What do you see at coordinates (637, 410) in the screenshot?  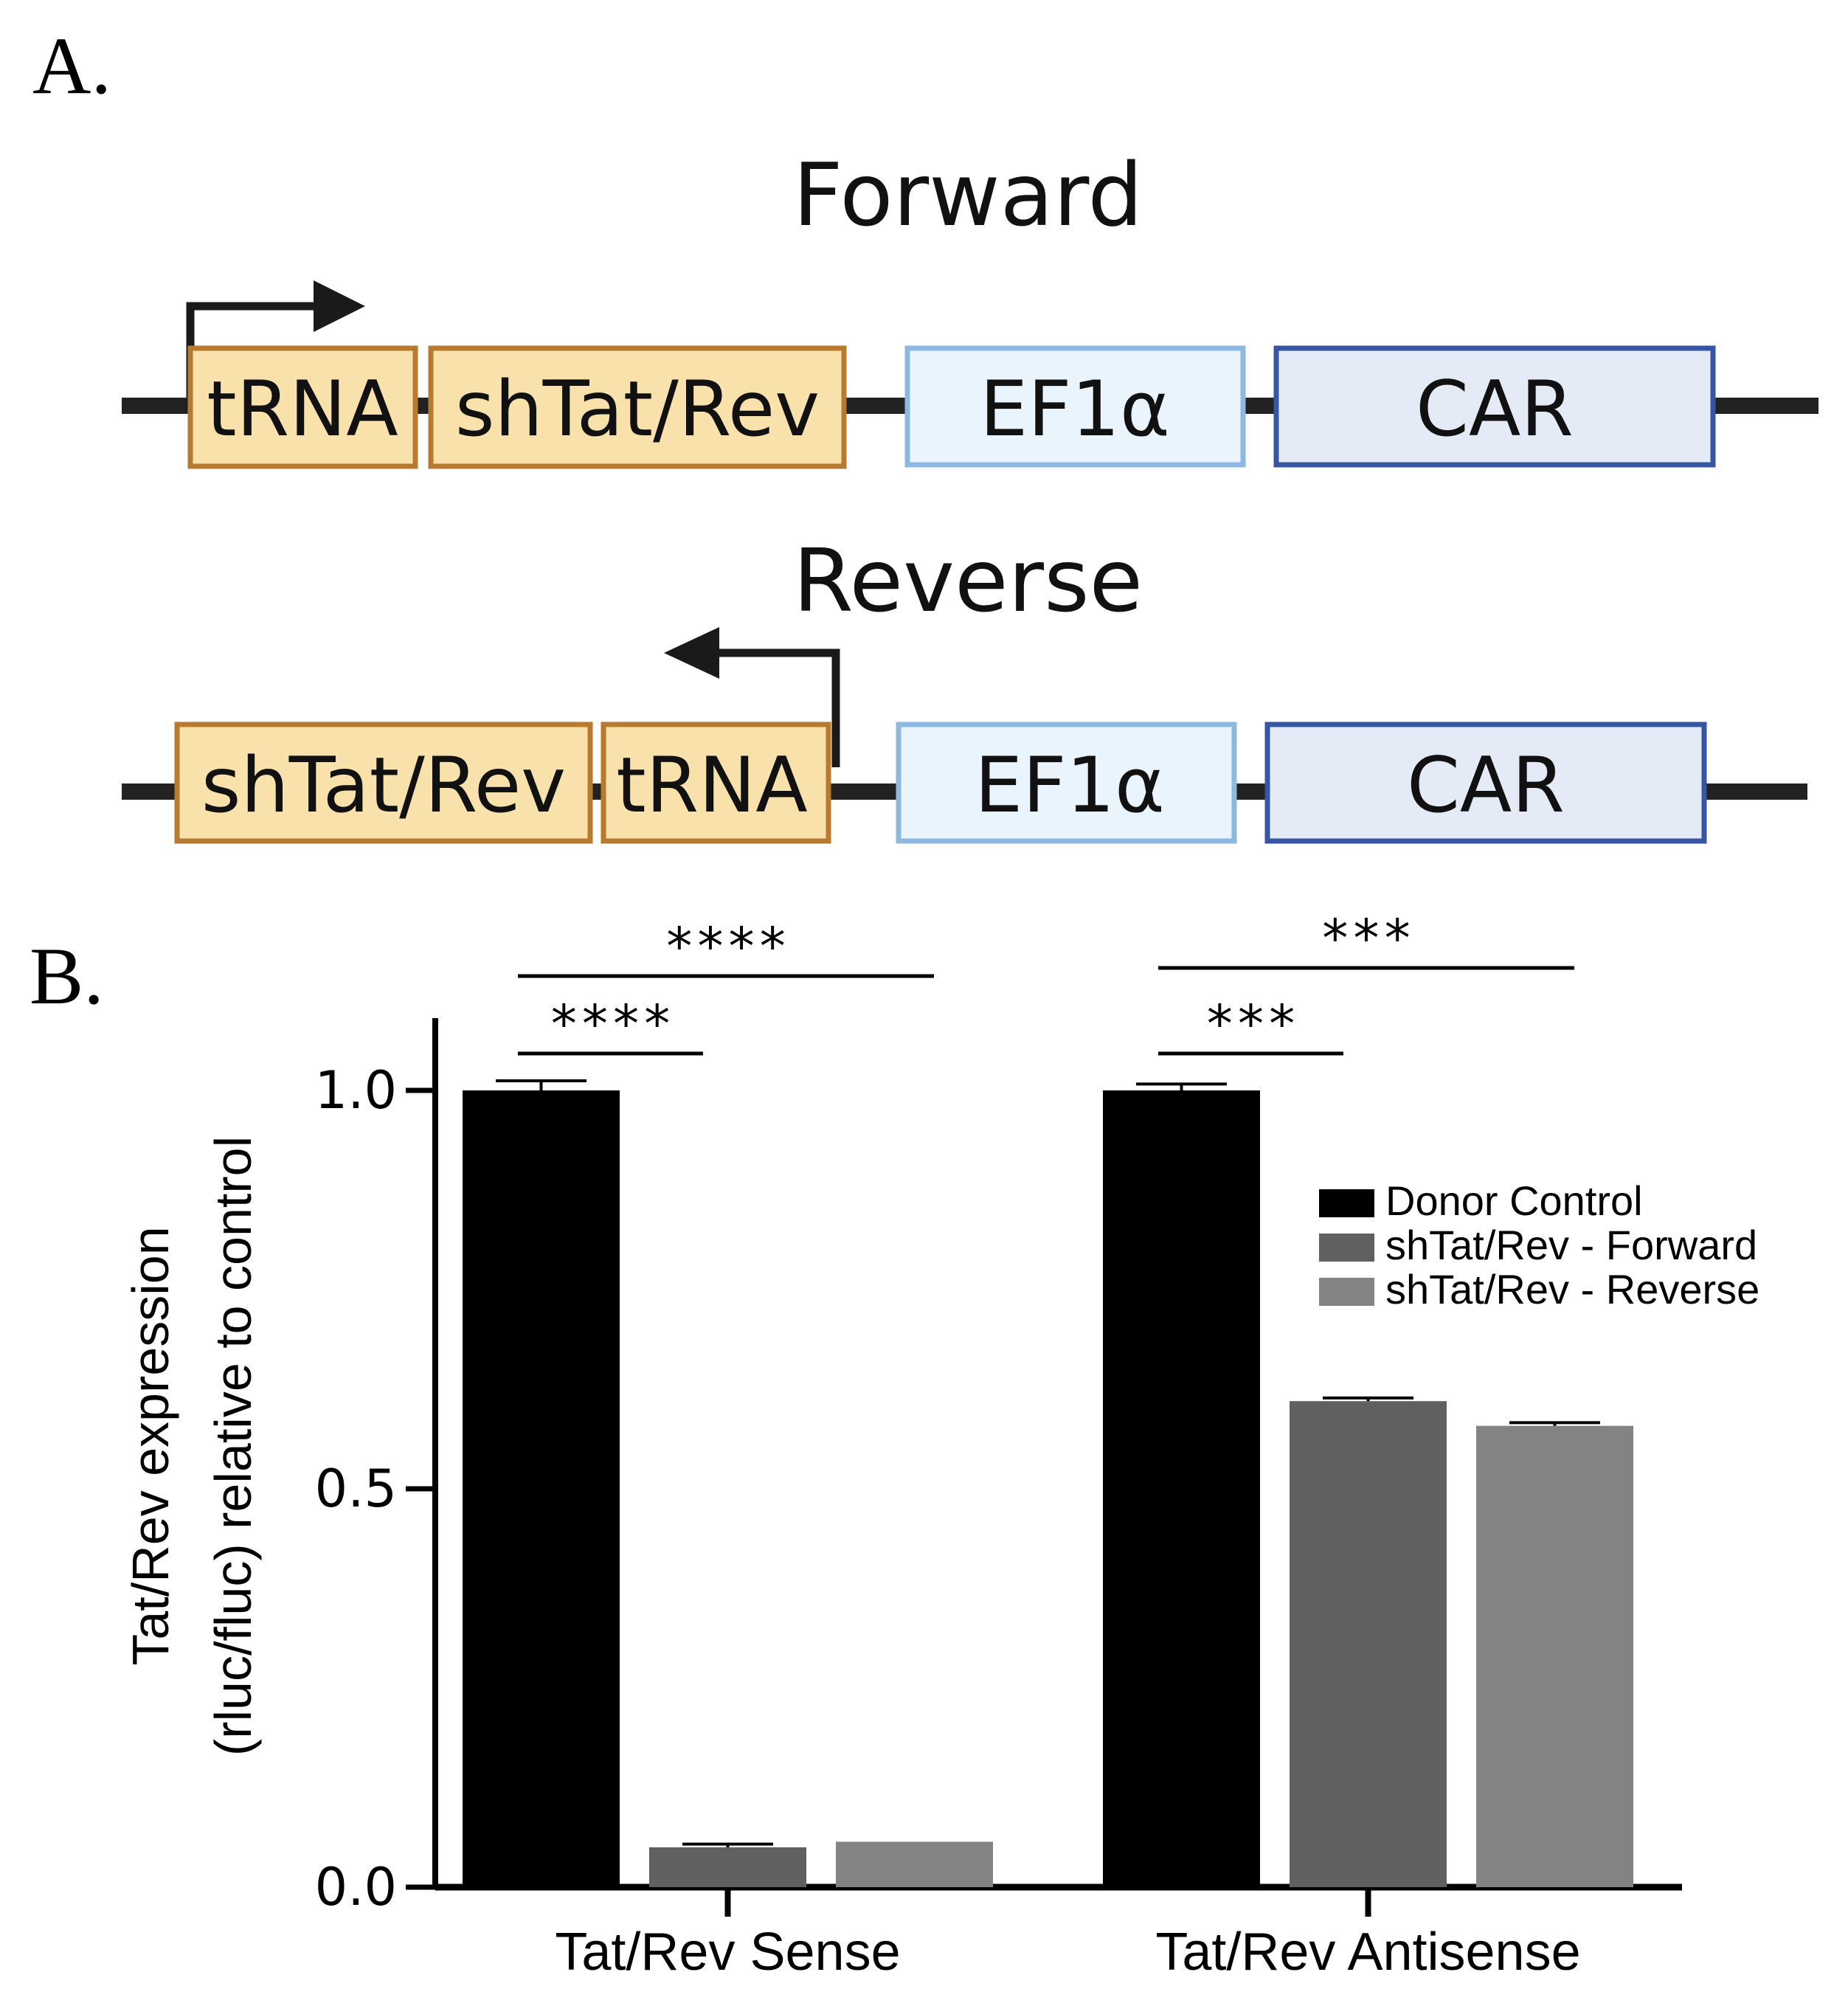 I see `forward-shtatrev-label: shTat/Rev` at bounding box center [637, 410].